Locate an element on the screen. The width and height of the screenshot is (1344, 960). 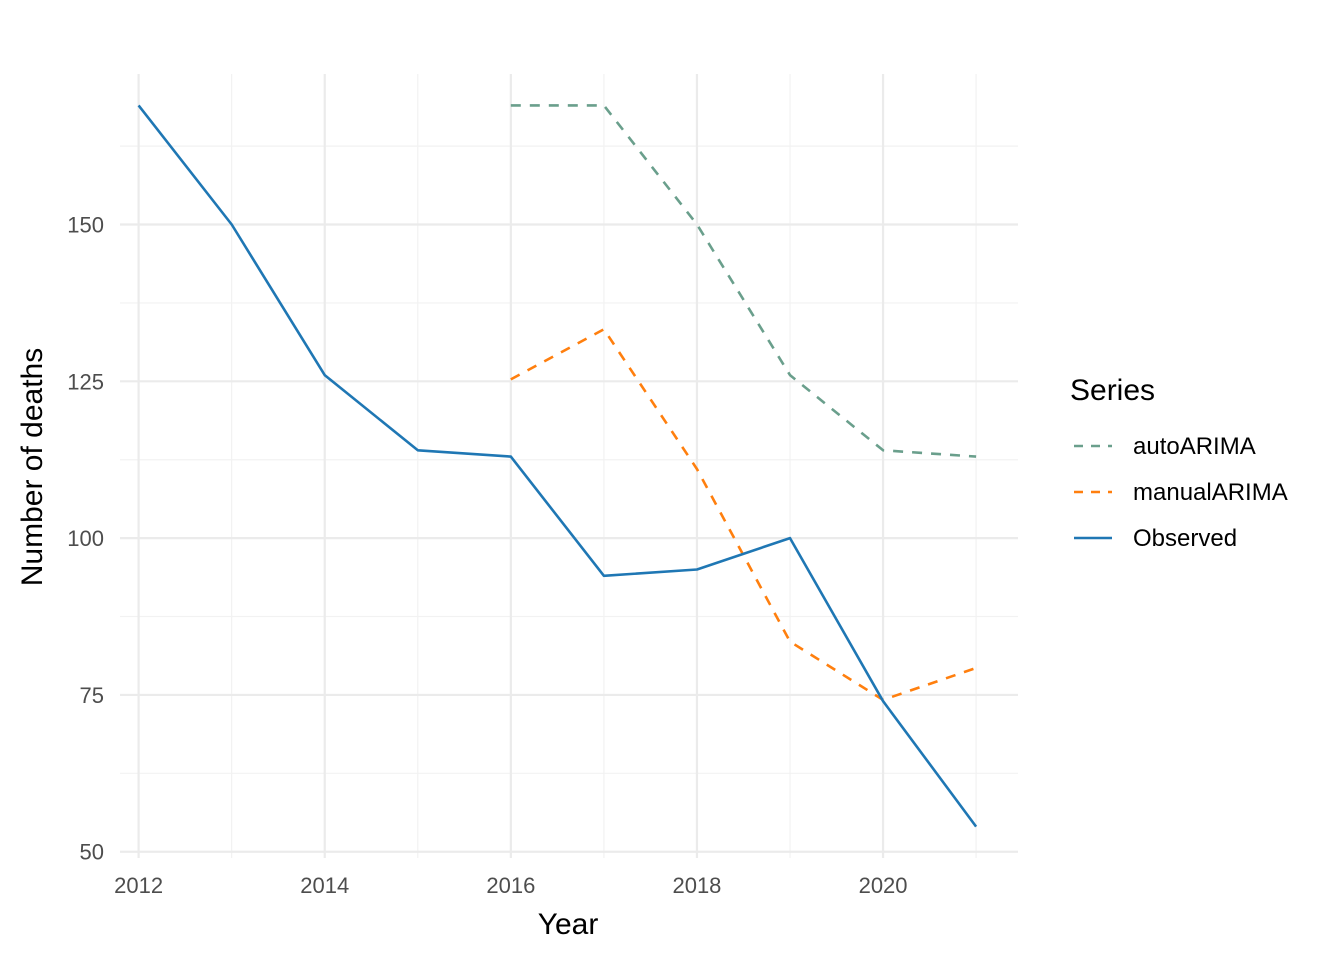
legend-item-observed: Observed is located at coordinates (1155, 538).